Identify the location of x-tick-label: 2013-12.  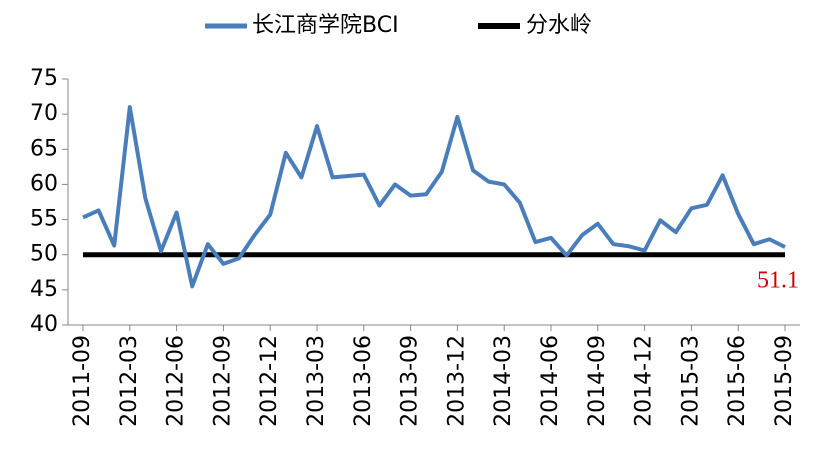
(456, 381).